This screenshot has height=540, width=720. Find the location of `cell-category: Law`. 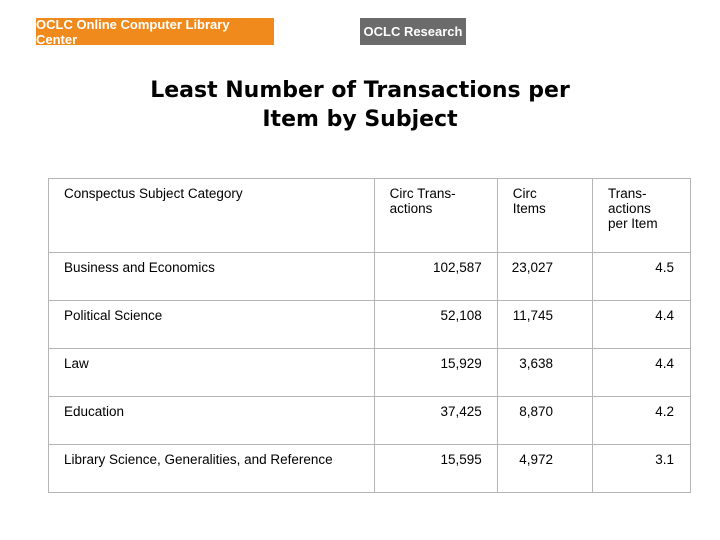

cell-category: Law is located at coordinates (211, 372).